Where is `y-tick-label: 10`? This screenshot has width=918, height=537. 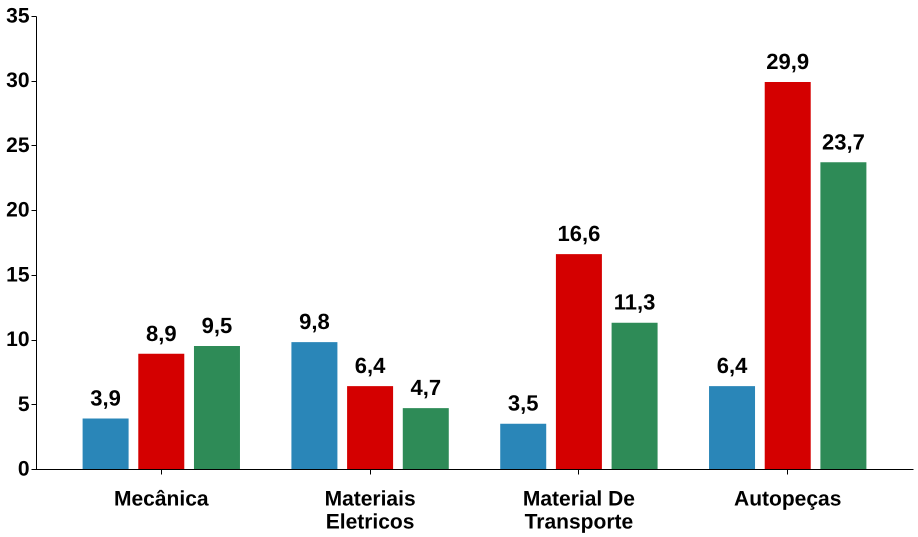 y-tick-label: 10 is located at coordinates (18, 340).